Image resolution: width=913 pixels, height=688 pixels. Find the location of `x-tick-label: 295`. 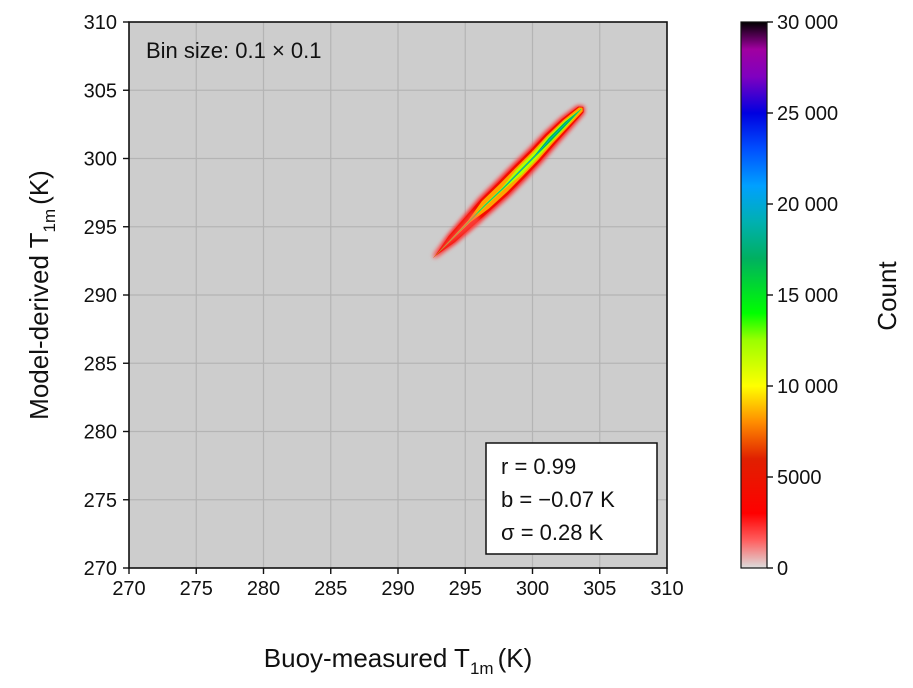

x-tick-label: 295 is located at coordinates (465, 589).